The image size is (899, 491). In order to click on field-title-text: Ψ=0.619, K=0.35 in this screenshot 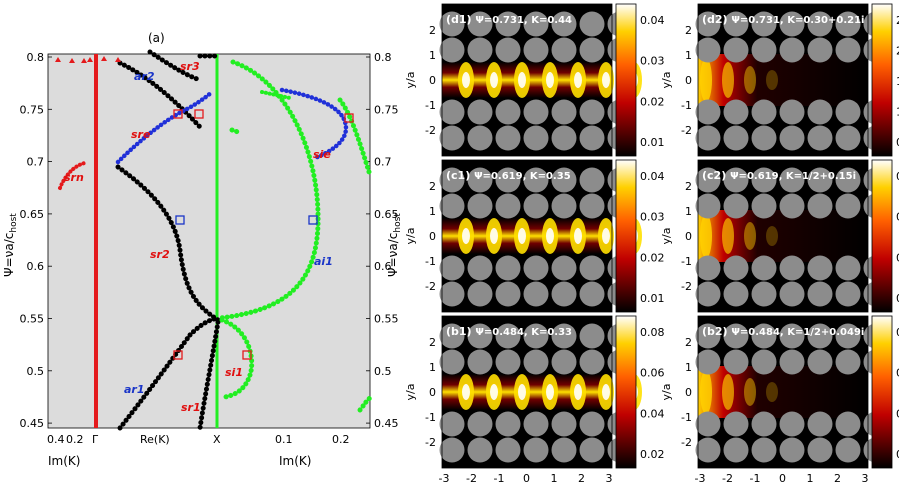, I will do `click(522, 176)`.